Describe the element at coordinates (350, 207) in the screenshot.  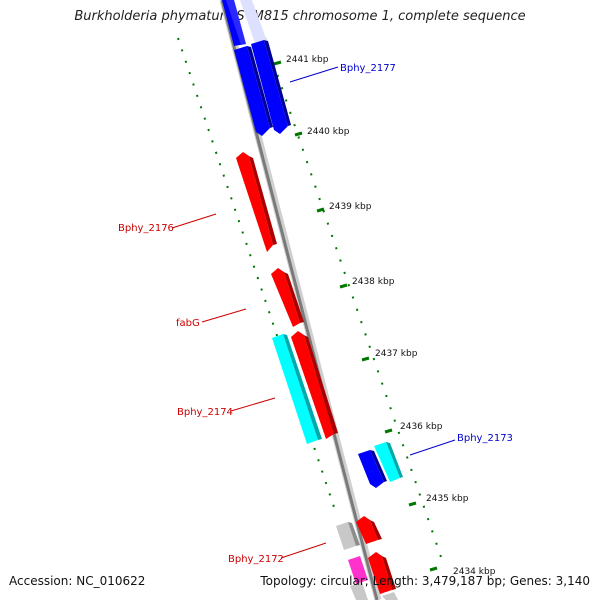
I see `tick-label-2439: 2439 kbp` at that location.